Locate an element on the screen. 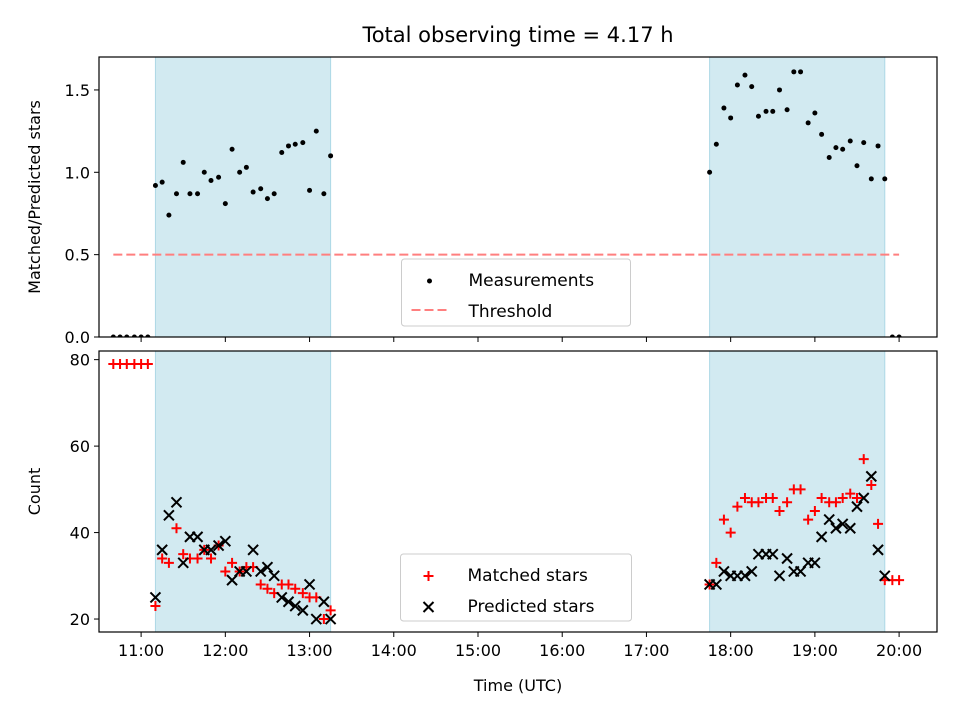 The height and width of the screenshot is (724, 960). panel1-ylabel: Matched/Predicted stars is located at coordinates (34, 197).